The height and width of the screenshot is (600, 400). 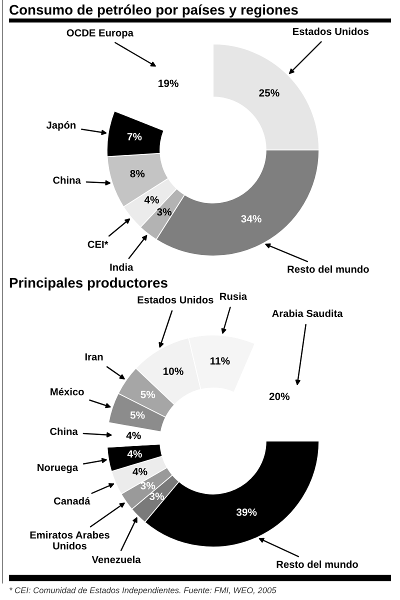 What do you see at coordinates (269, 93) in the screenshot?
I see `data-label: 25%` at bounding box center [269, 93].